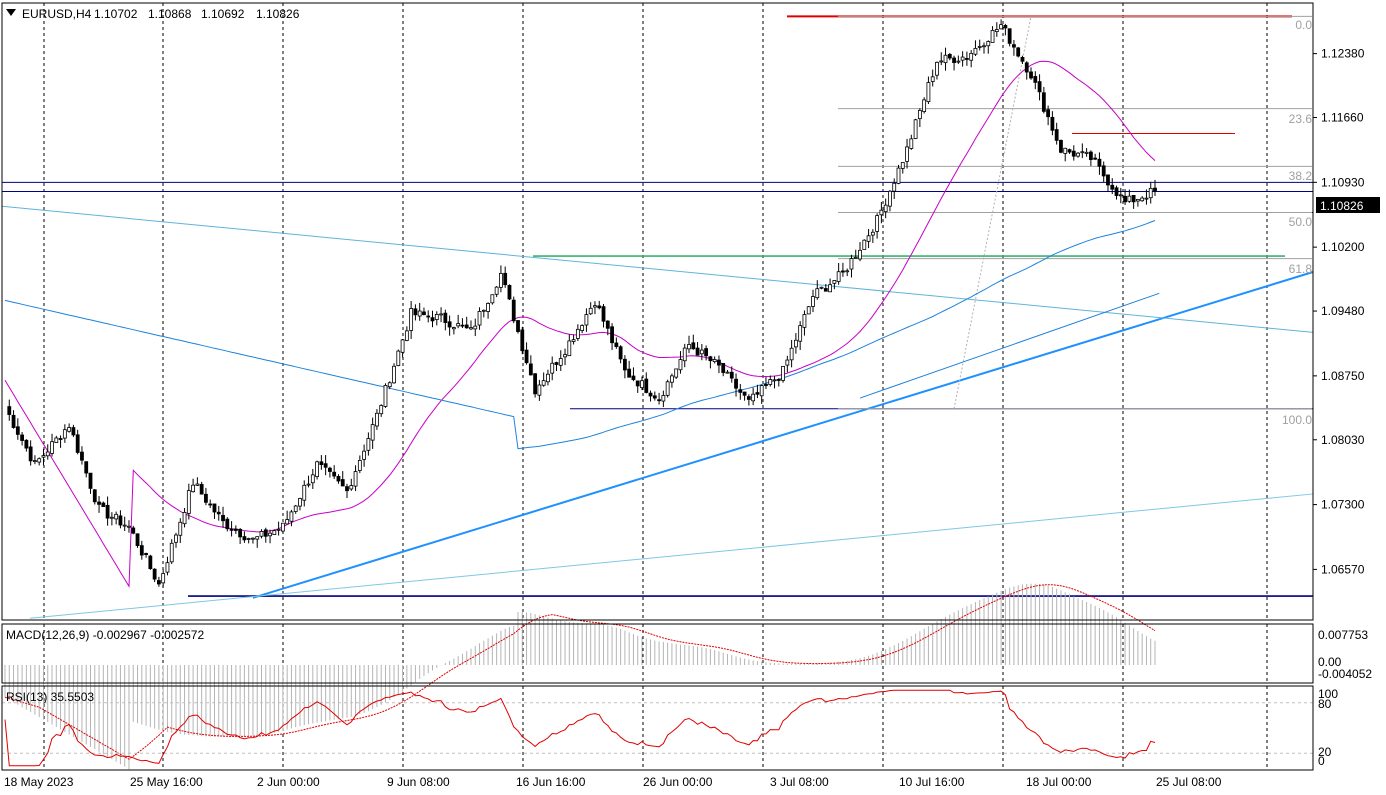  I want to click on time-label: 16 Jun 16:00, so click(551, 782).